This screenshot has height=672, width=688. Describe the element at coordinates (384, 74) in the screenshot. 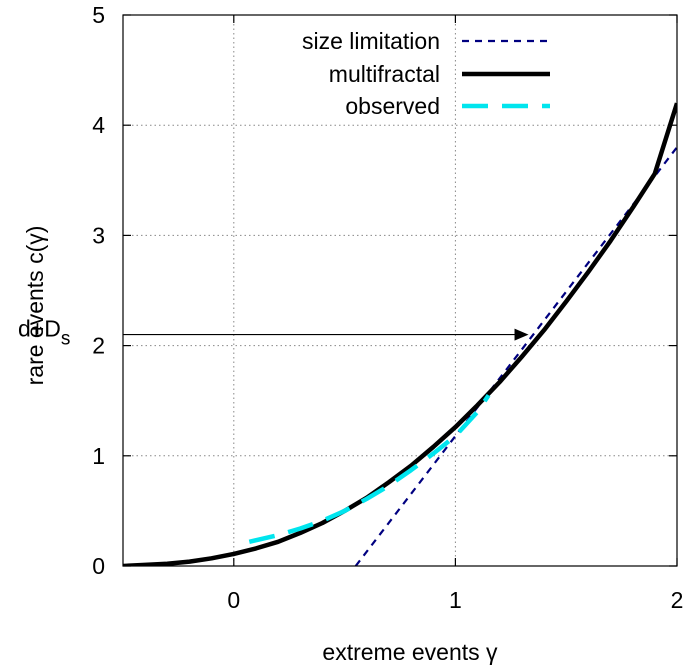

I see `legend-label: multifractal` at that location.